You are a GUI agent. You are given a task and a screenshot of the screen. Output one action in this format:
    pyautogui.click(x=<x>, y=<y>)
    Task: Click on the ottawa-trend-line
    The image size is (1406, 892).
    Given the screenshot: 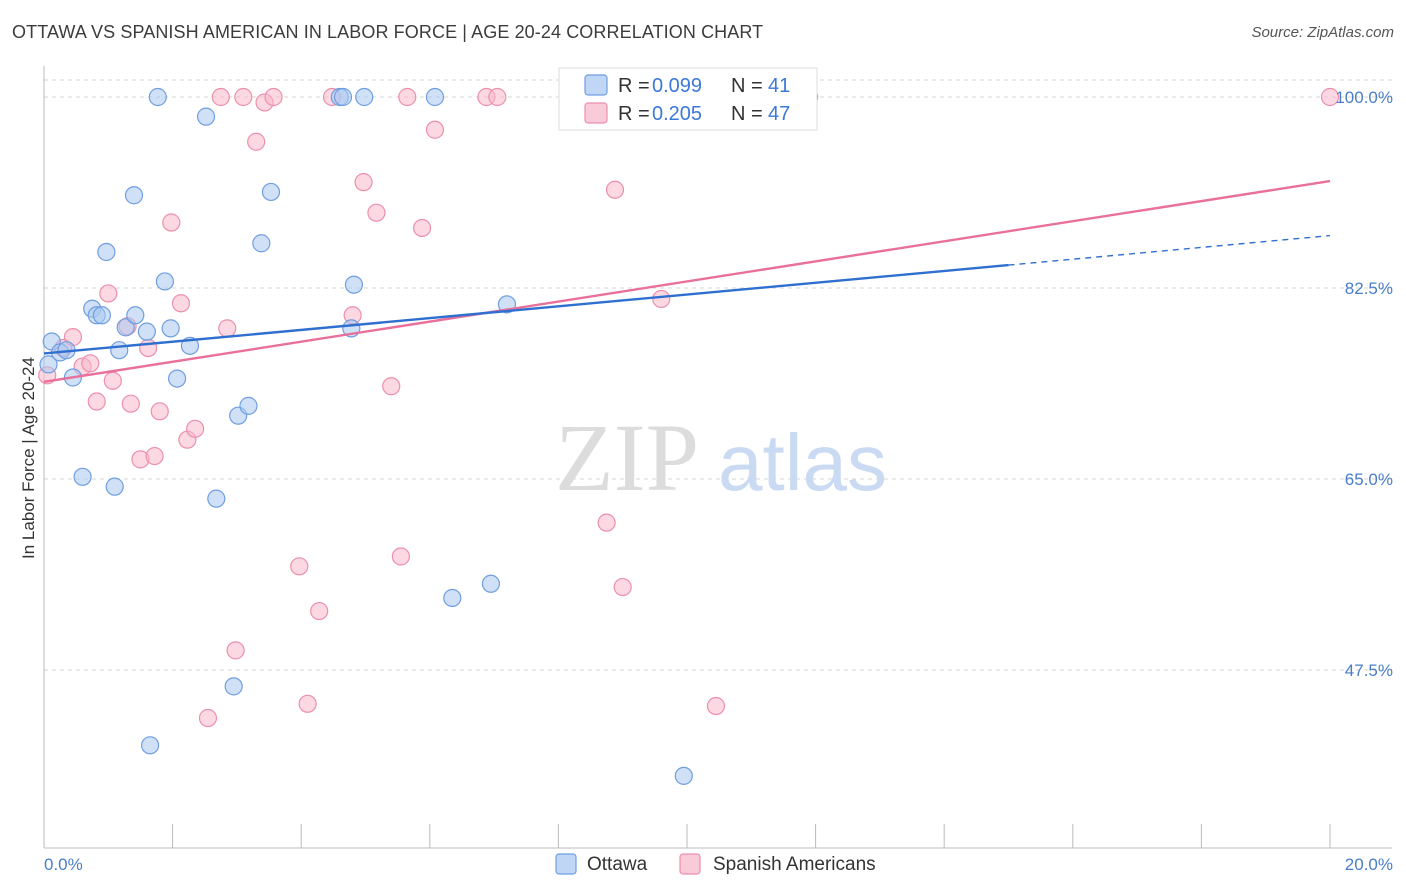 What is the action you would take?
    pyautogui.click(x=526, y=309)
    